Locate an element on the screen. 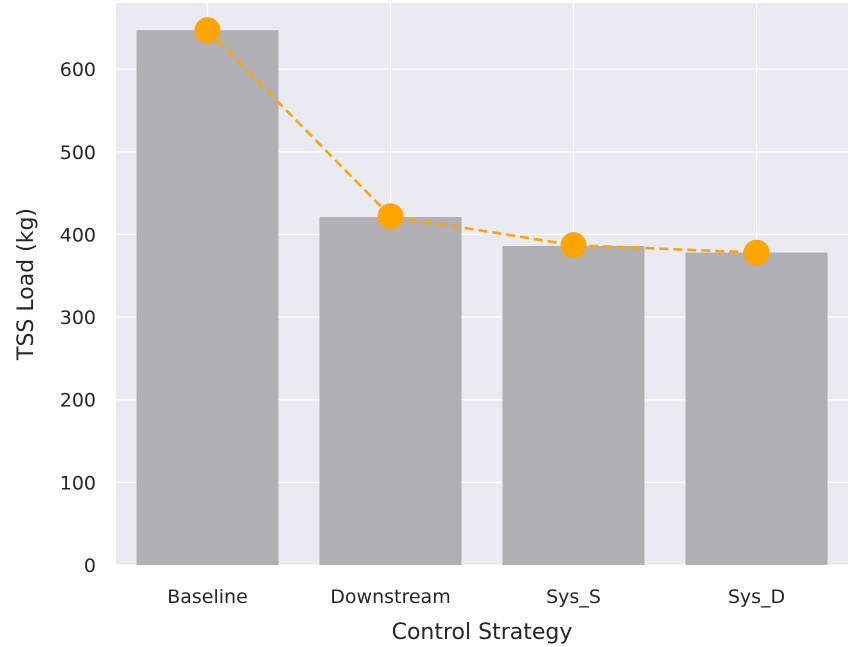 The width and height of the screenshot is (857, 647). x-tick-label: Downstream is located at coordinates (390, 597).